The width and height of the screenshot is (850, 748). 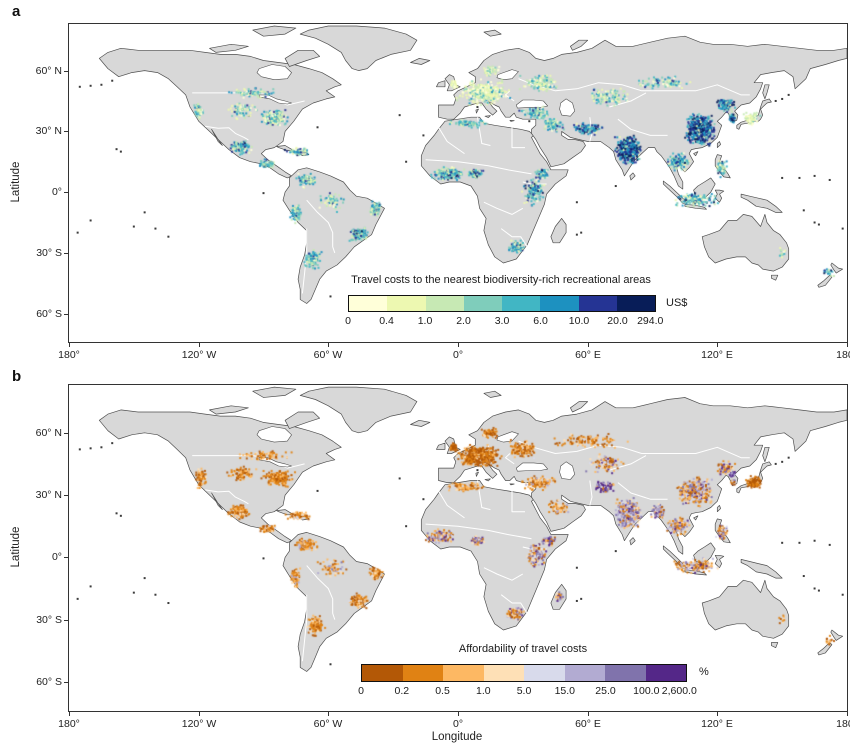 What do you see at coordinates (617, 321) in the screenshot?
I see `colorbar-tick-label: 20.0` at bounding box center [617, 321].